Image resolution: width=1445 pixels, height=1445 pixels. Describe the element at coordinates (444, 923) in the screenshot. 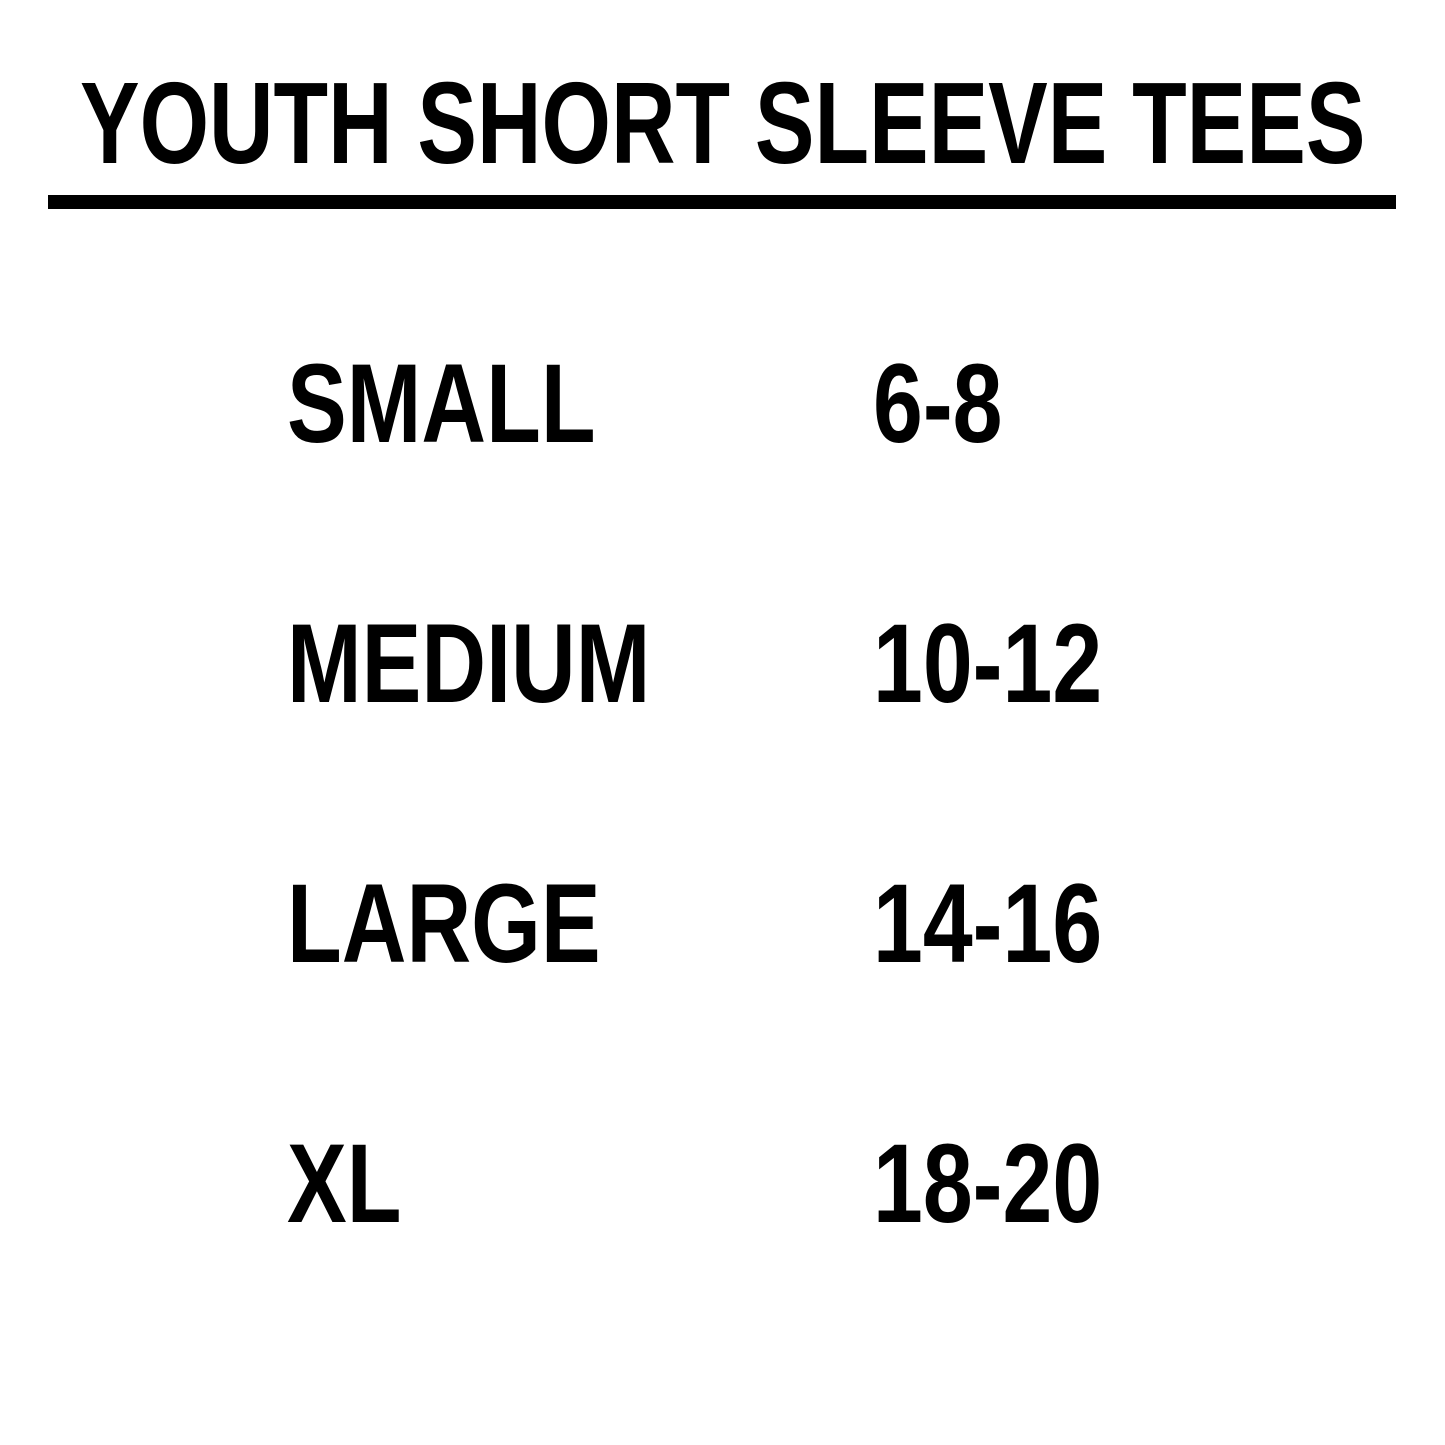

I see `size-label: LARGE` at that location.